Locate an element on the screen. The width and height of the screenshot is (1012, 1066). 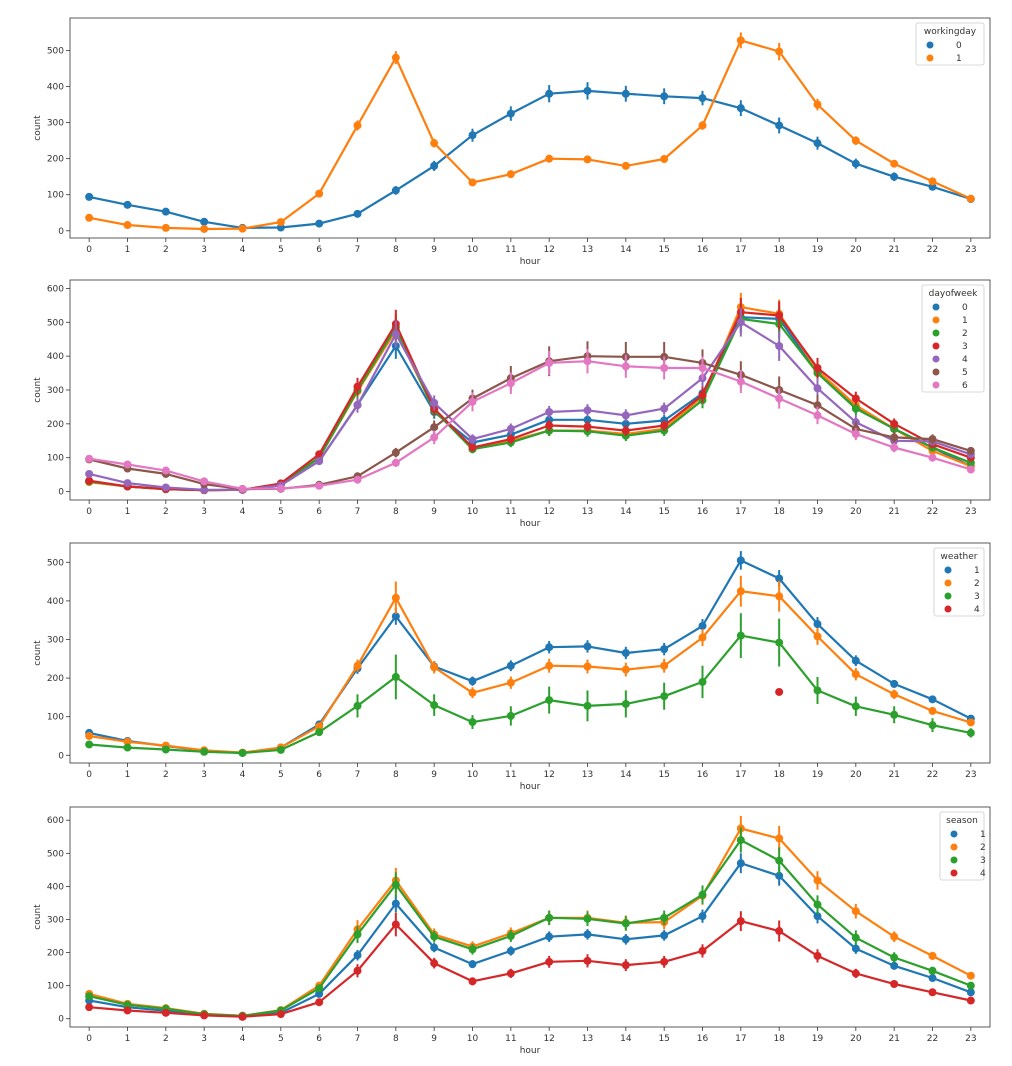
y-tick-label: 500 is located at coordinates (55, 563).